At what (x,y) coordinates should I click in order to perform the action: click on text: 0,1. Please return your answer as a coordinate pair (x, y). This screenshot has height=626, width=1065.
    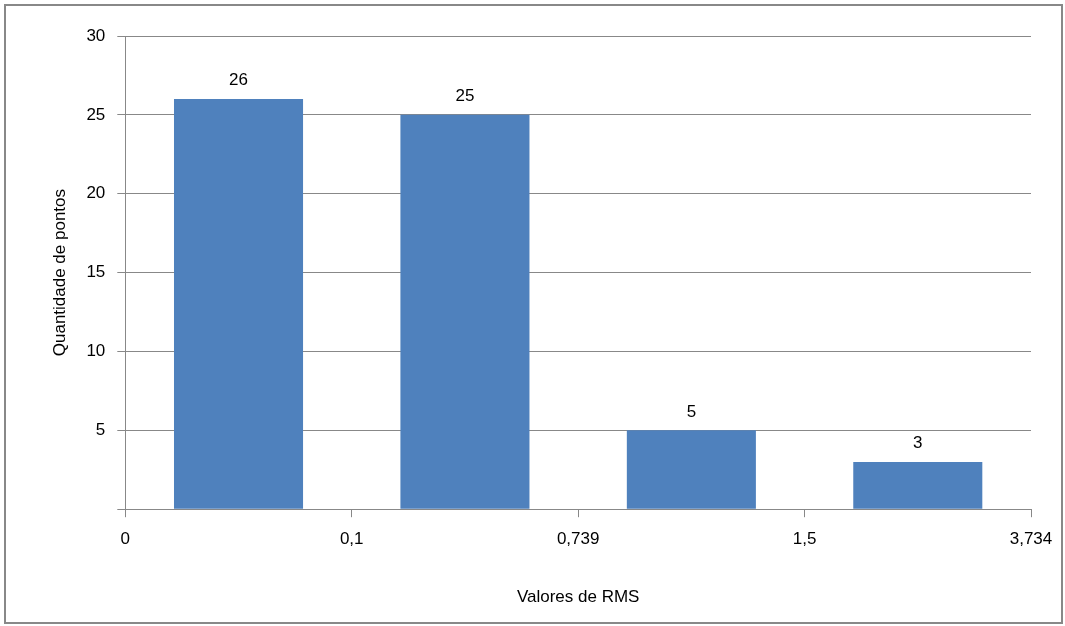
    Looking at the image, I should click on (351, 539).